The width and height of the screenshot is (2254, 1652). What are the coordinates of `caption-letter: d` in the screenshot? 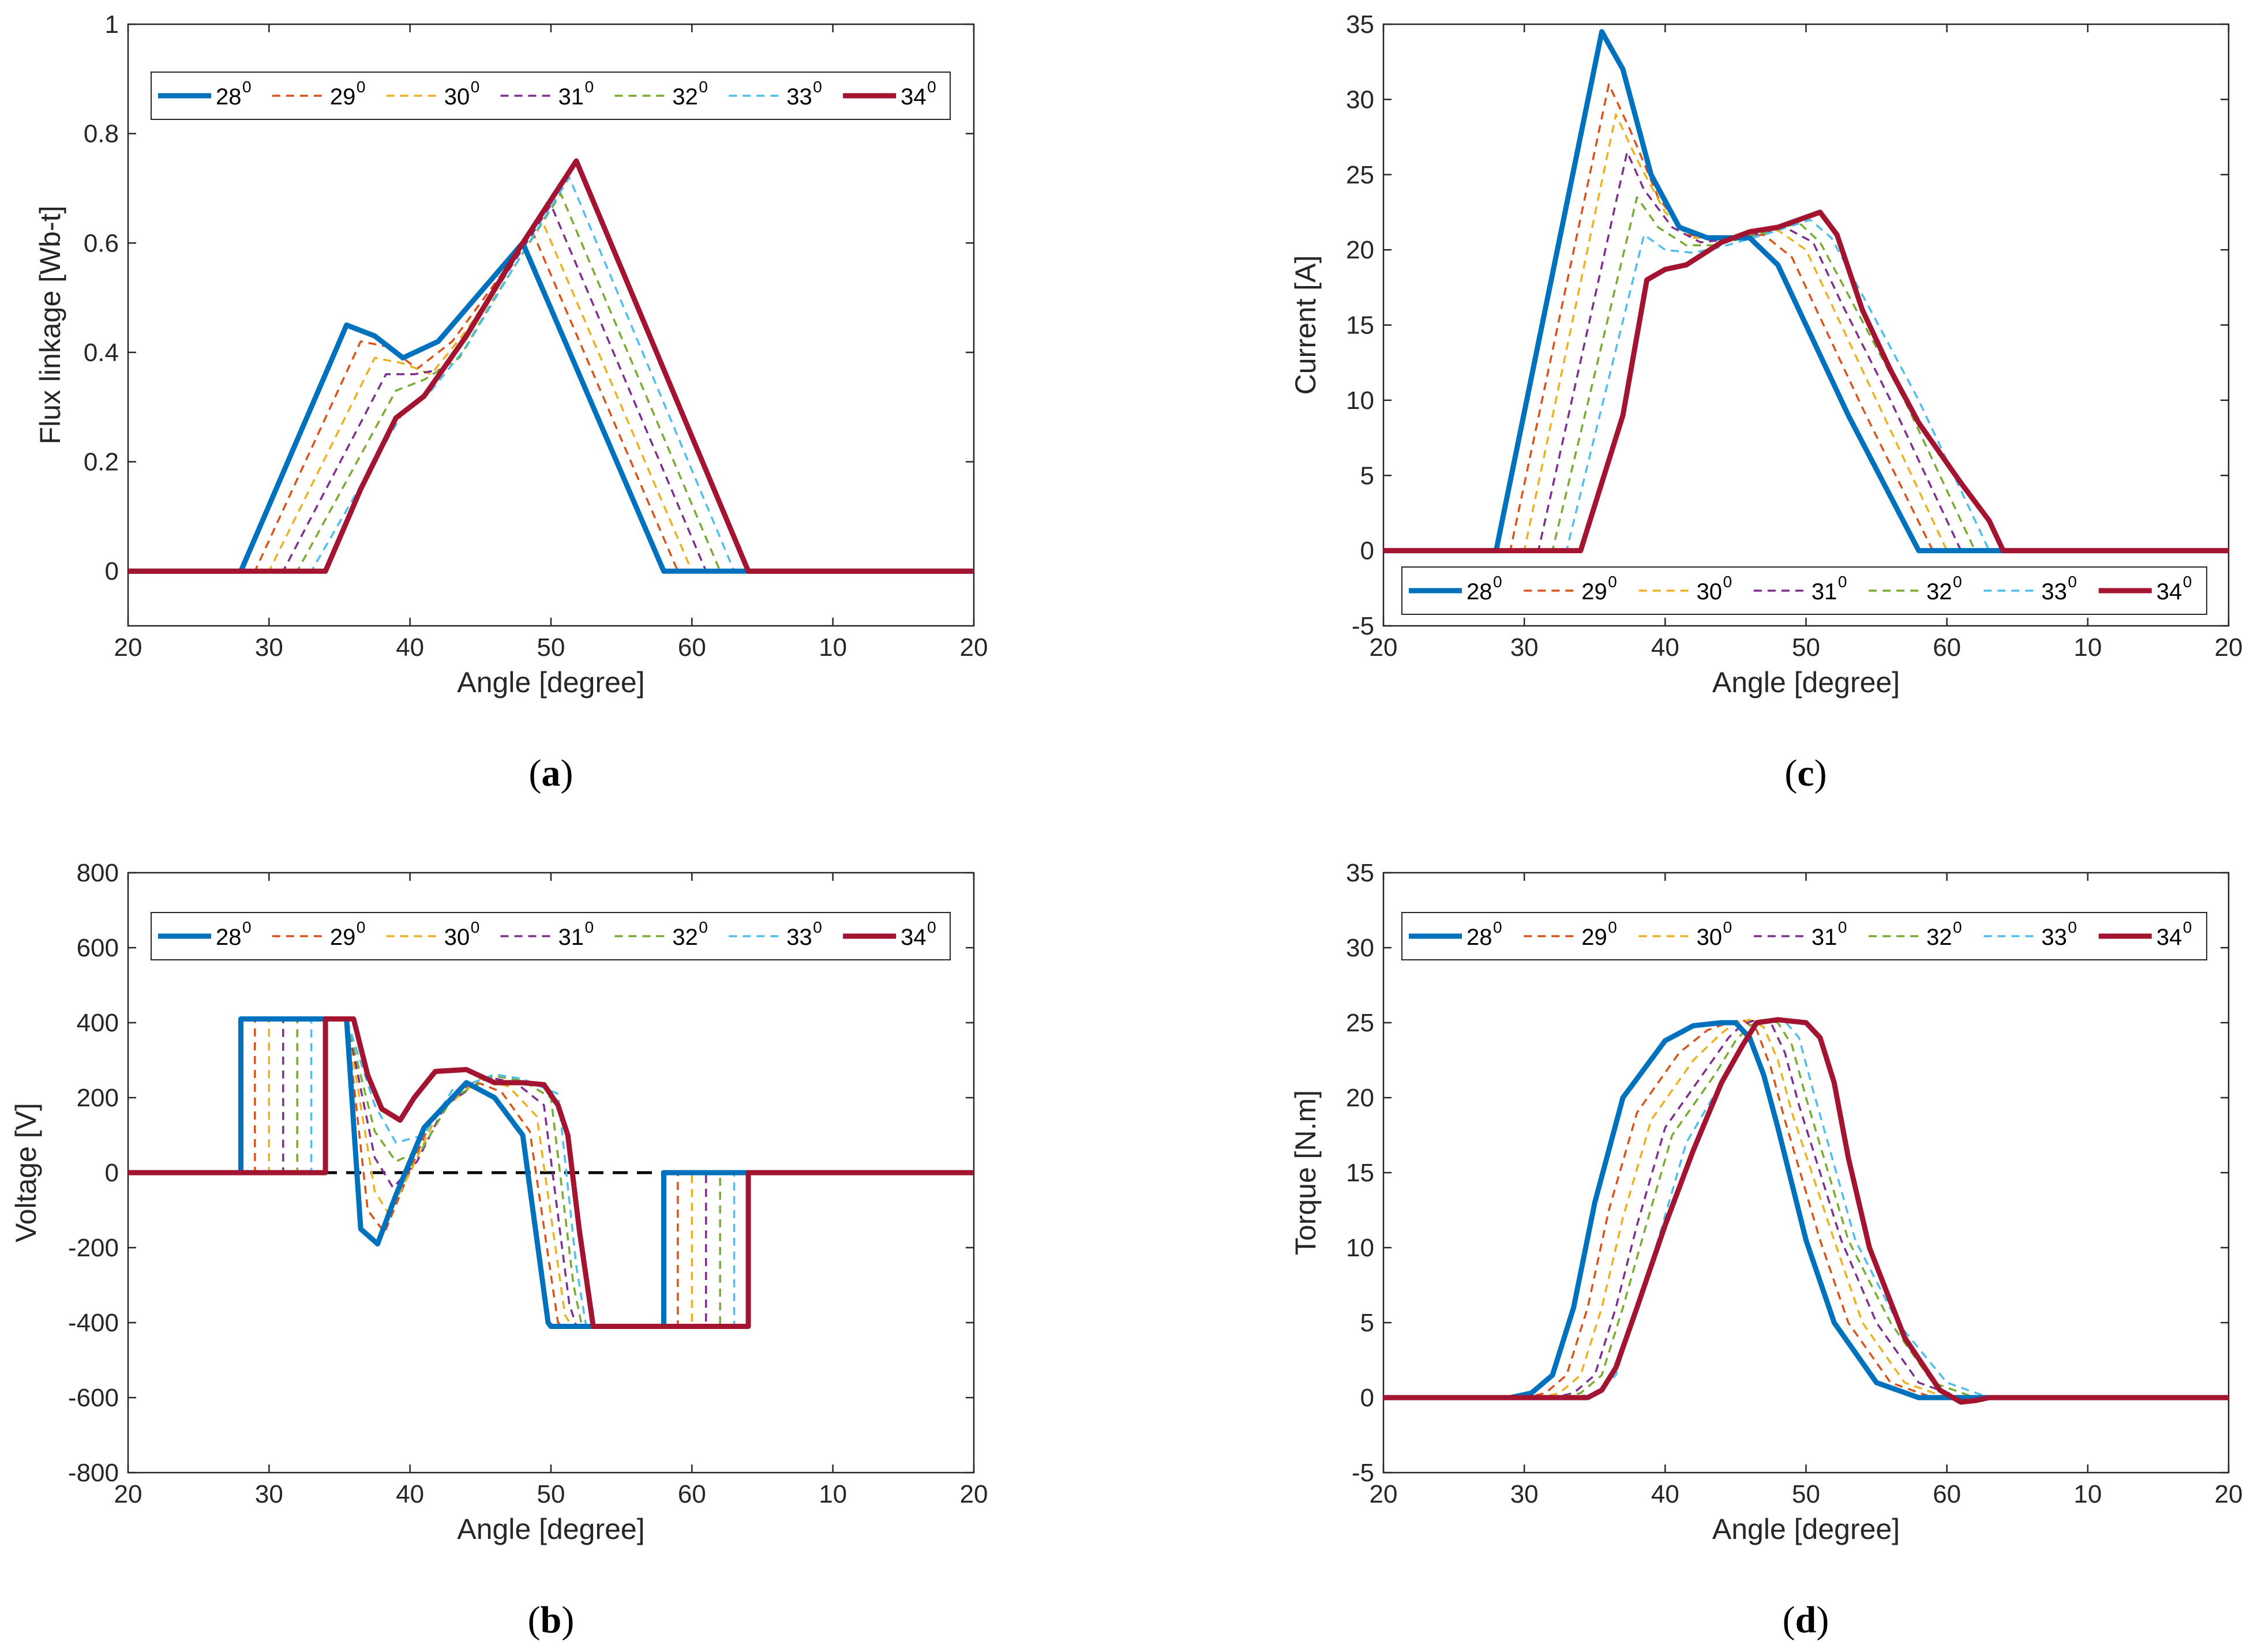 It's located at (1806, 1620).